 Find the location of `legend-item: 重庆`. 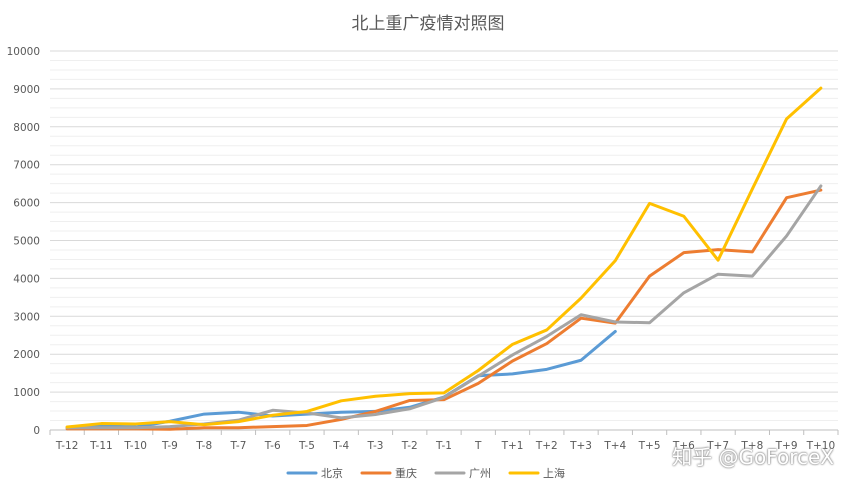

legend-item: 重庆 is located at coordinates (388, 473).